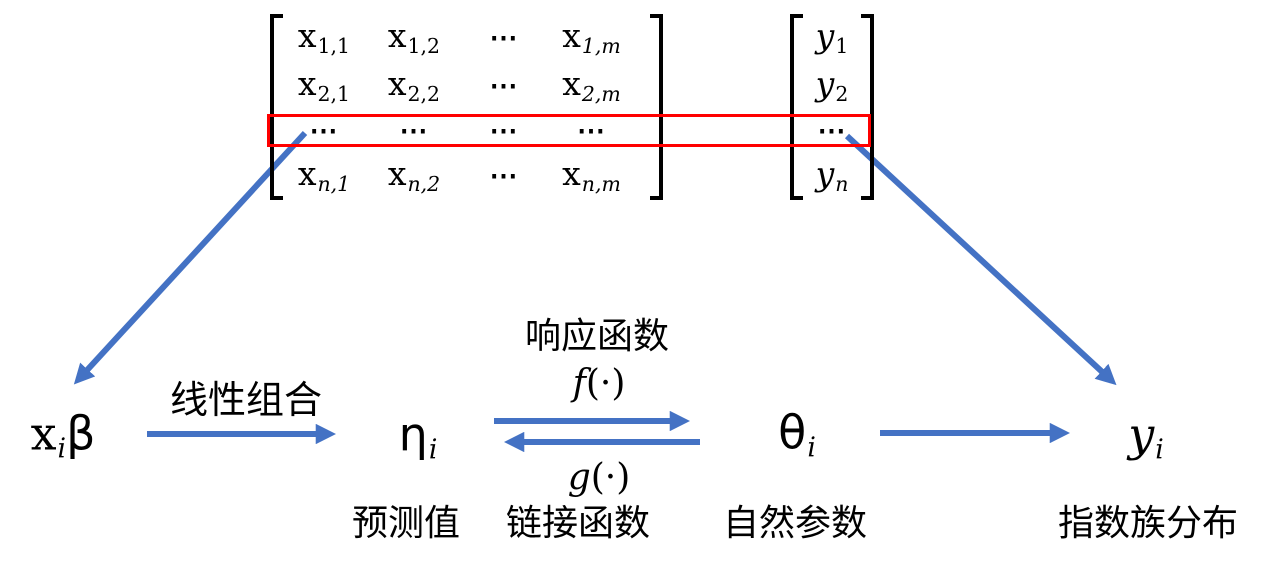 The height and width of the screenshot is (564, 1278). Describe the element at coordinates (414, 175) in the screenshot. I see `matrix-cell: xn,2` at that location.